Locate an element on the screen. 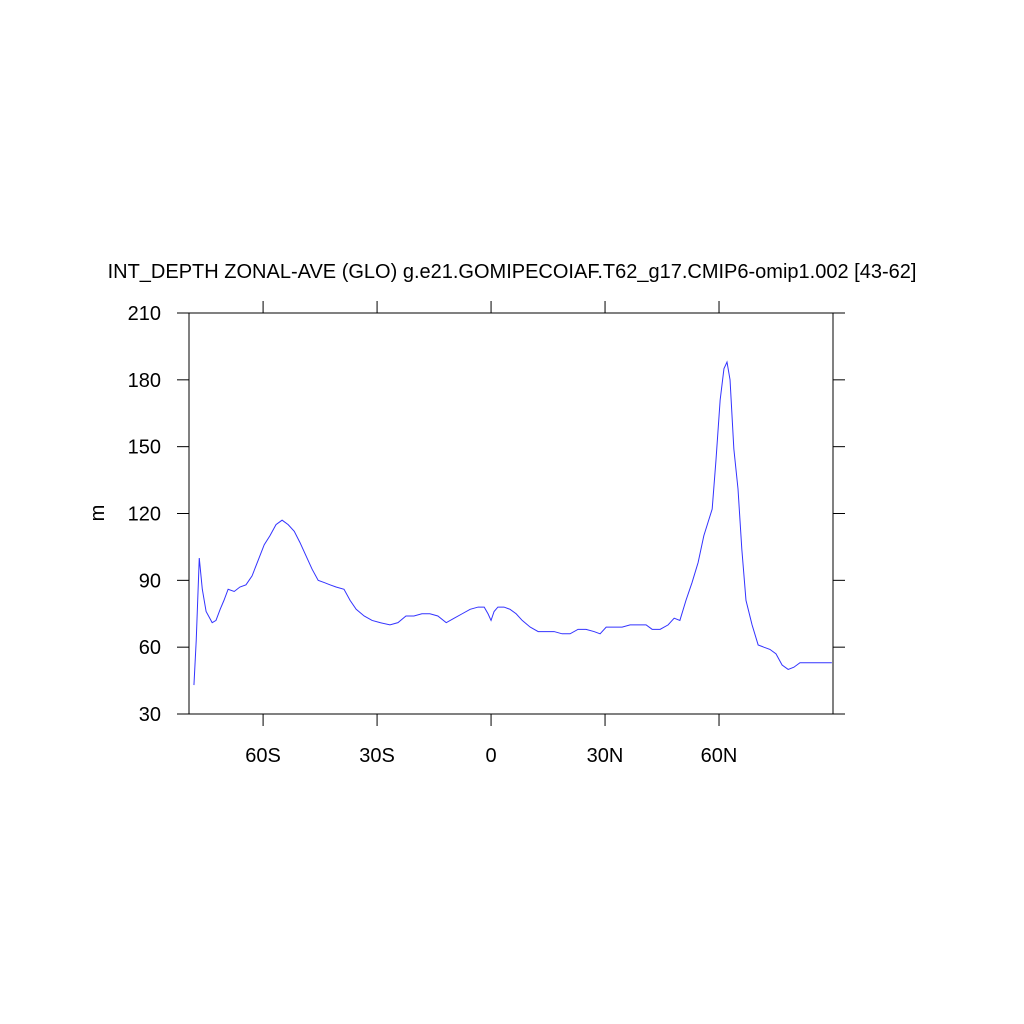 The width and height of the screenshot is (1024, 1024). y-tick-label: 120 is located at coordinates (144, 515).